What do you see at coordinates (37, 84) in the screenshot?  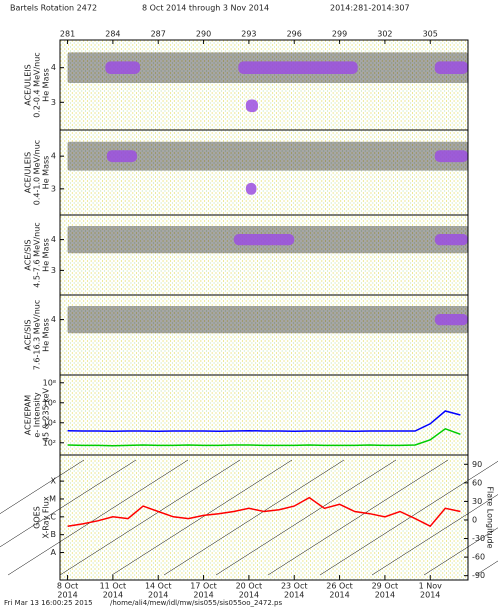 I see `y-axis-label: 0.2-0.4 MeV/nuc` at bounding box center [37, 84].